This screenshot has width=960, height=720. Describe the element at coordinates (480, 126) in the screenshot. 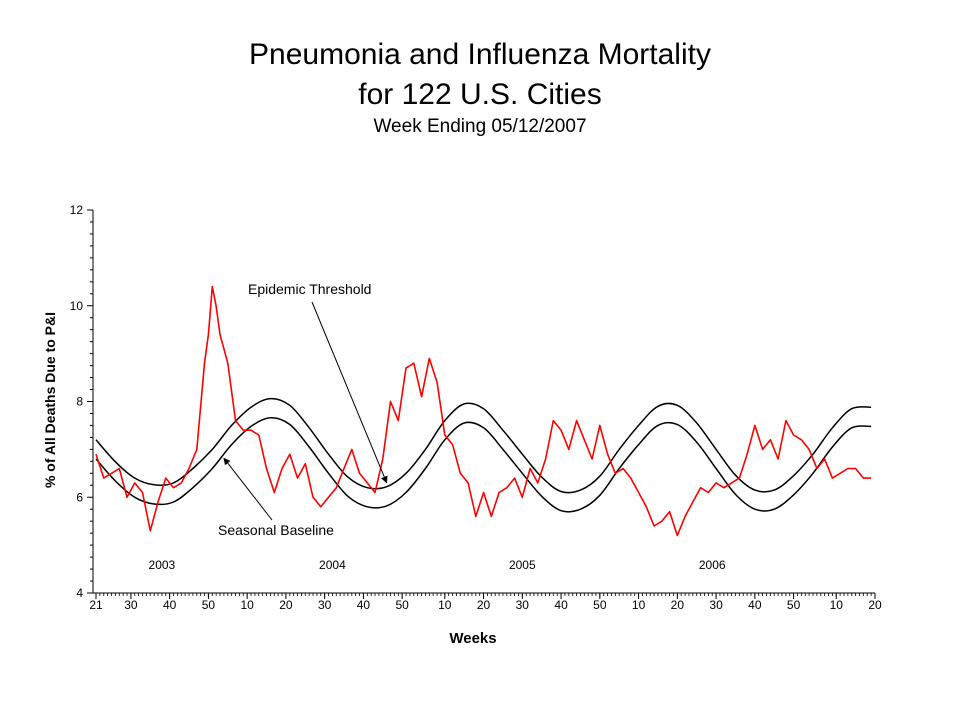

I see `chart-subtitle: Week Ending 05/12/2007` at that location.